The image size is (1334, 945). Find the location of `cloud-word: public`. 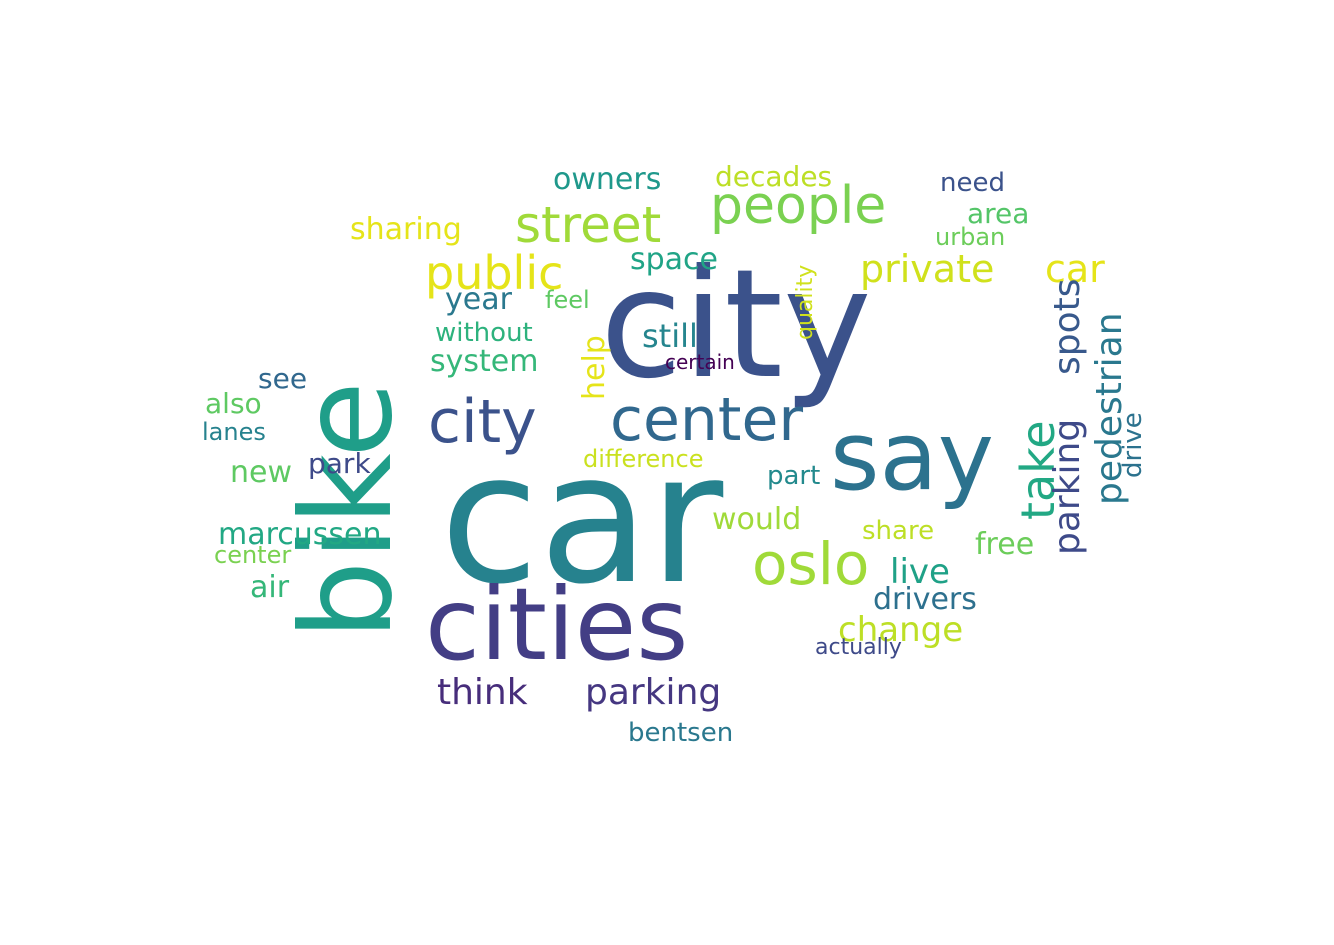

cloud-word: public is located at coordinates (494, 273).